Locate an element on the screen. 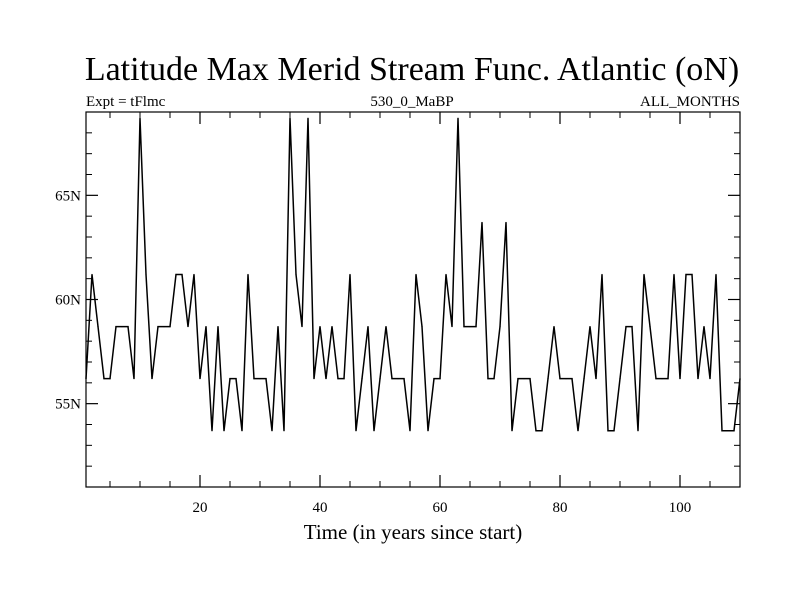 The image size is (800, 600). x-tick-label: 100 is located at coordinates (680, 508).